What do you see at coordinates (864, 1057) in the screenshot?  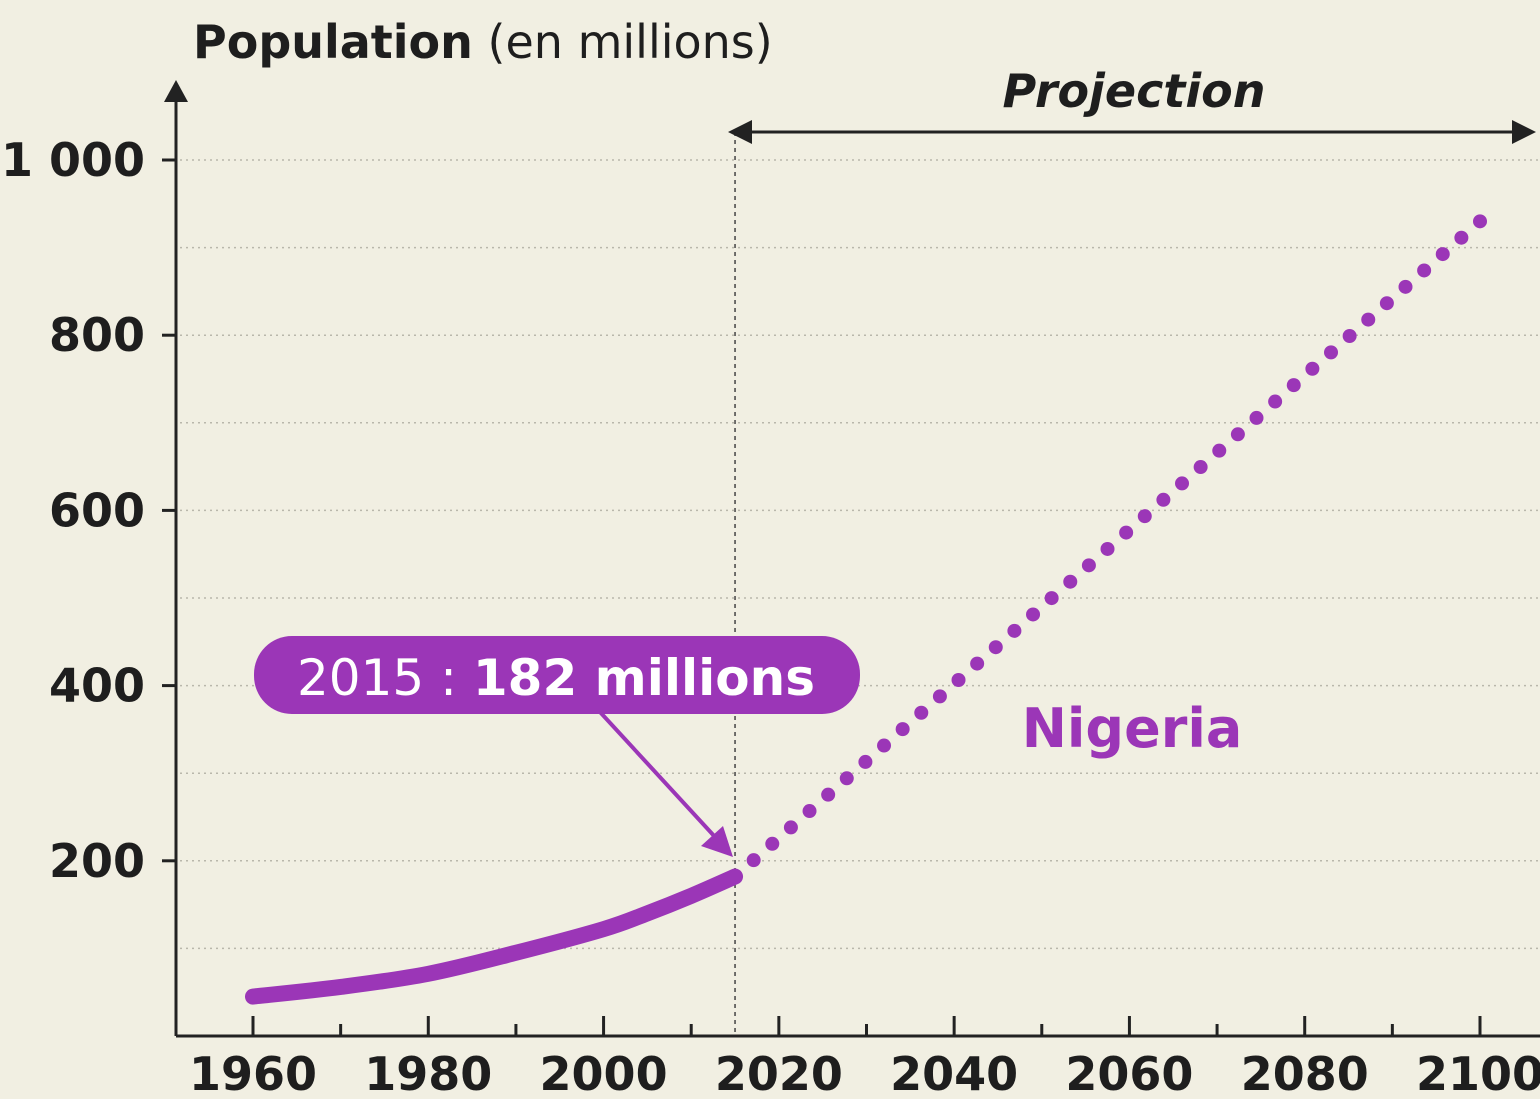 I see `x-ticks: 1960 1980 2000 2020 2040 2060 2080 2100` at bounding box center [864, 1057].